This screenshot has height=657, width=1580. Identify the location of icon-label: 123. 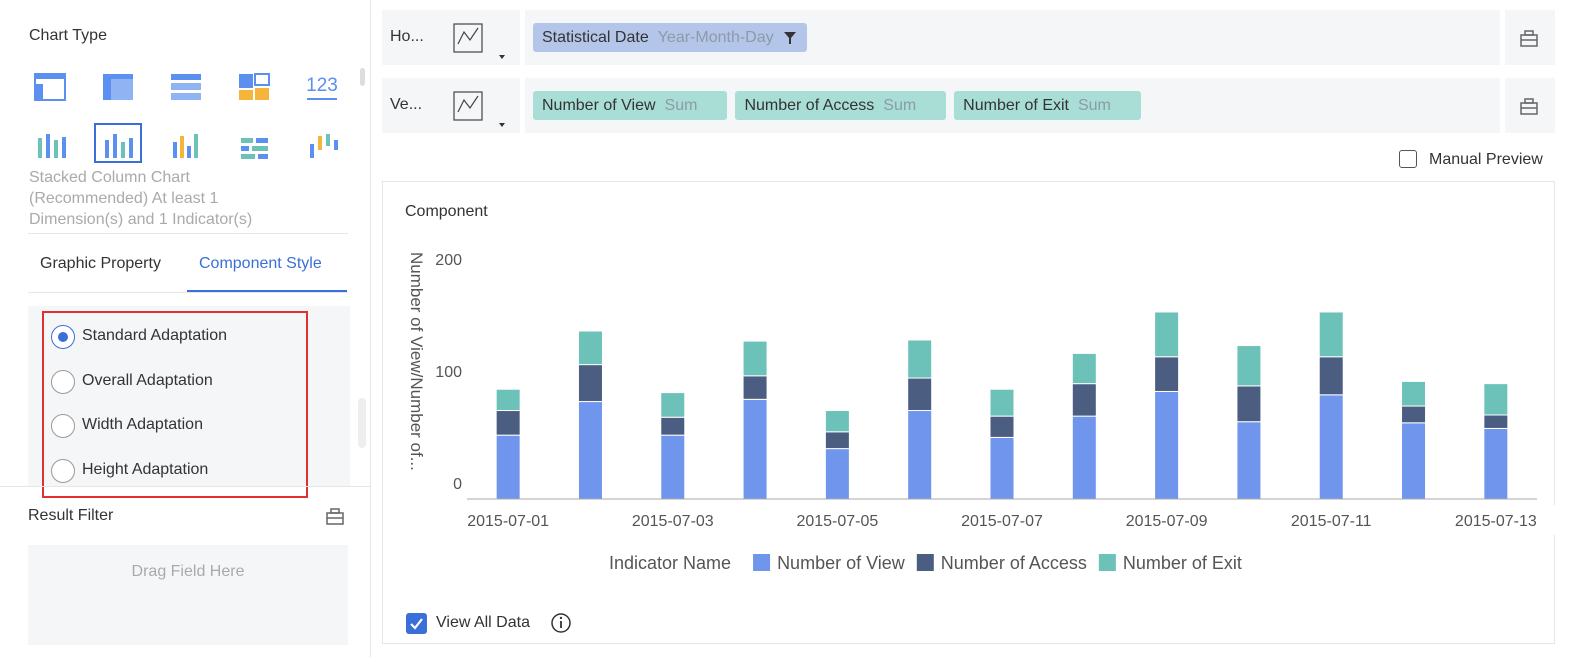
(322, 85).